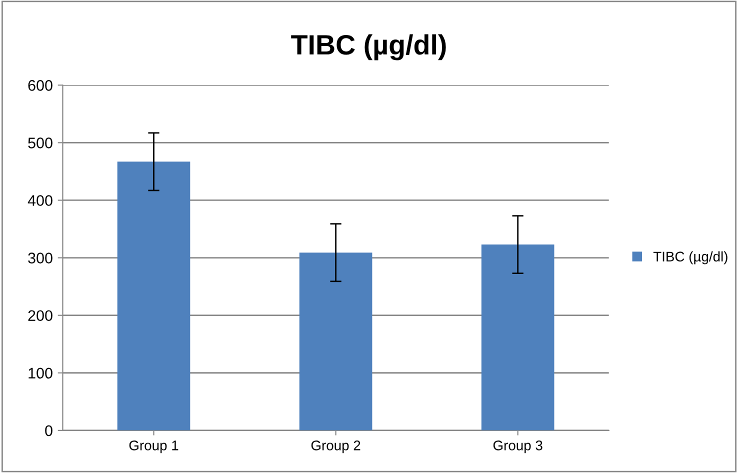 The image size is (738, 473). Describe the element at coordinates (335, 447) in the screenshot. I see `x-tick-label: Group 2` at that location.